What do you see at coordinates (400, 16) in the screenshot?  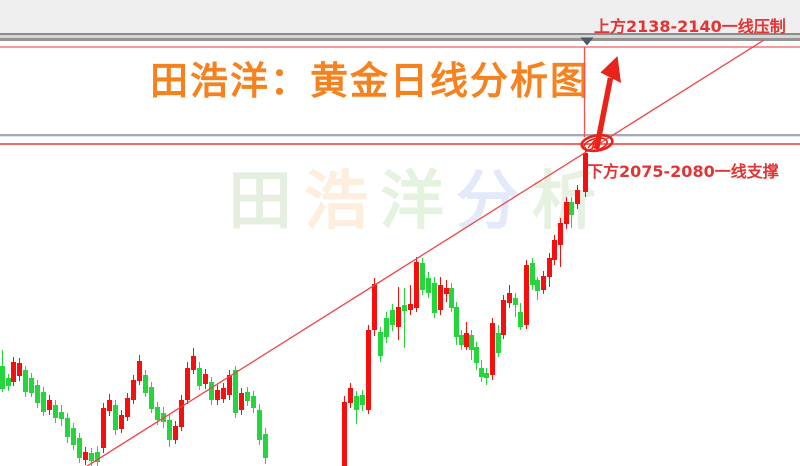 I see `window-top-band` at bounding box center [400, 16].